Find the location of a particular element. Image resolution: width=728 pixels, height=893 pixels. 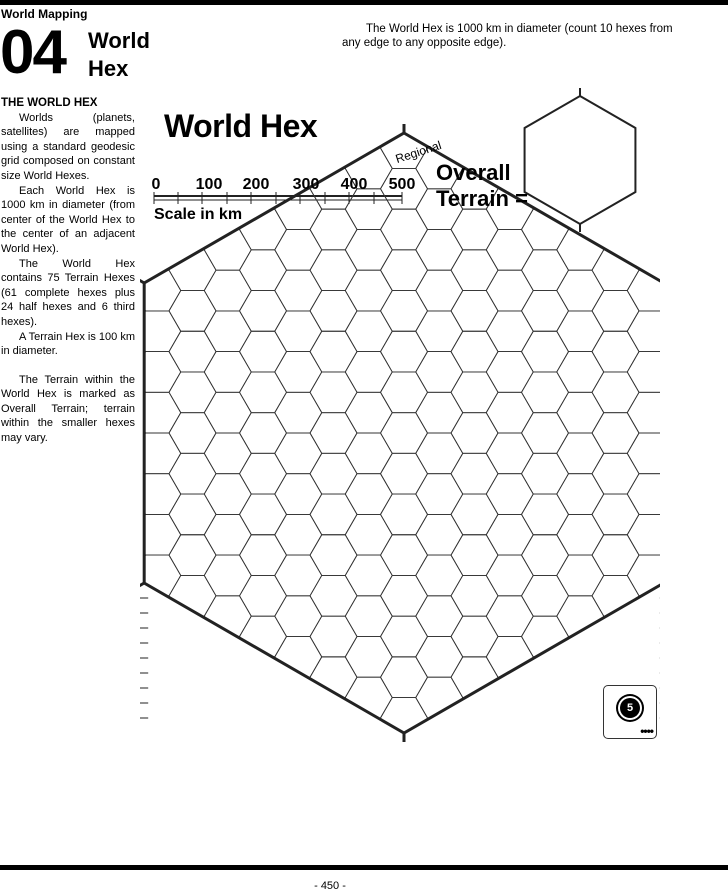

overall-terrain-label: Overall Terrain = is located at coordinates (482, 186).